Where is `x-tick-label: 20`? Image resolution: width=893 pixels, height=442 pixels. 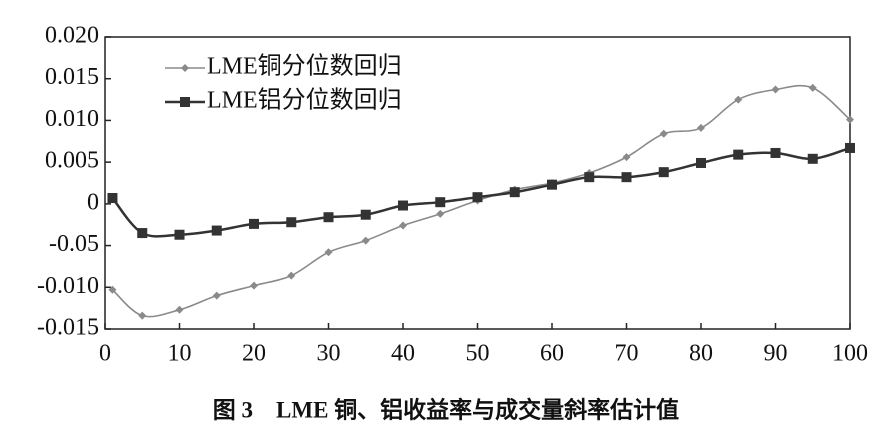
x-tick-label: 20 is located at coordinates (254, 354).